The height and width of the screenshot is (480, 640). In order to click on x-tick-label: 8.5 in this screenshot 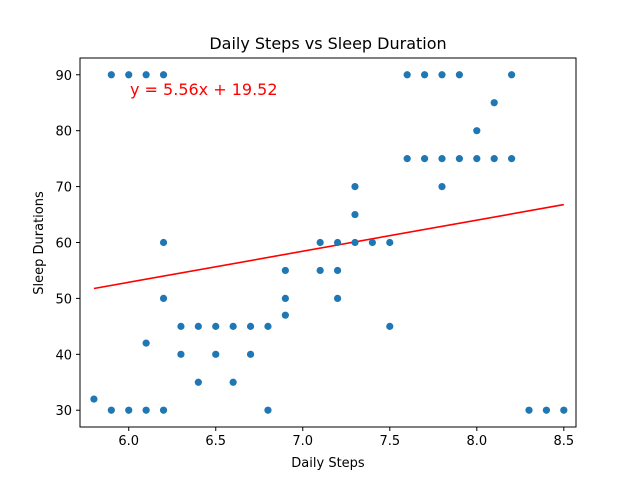, I will do `click(563, 441)`.